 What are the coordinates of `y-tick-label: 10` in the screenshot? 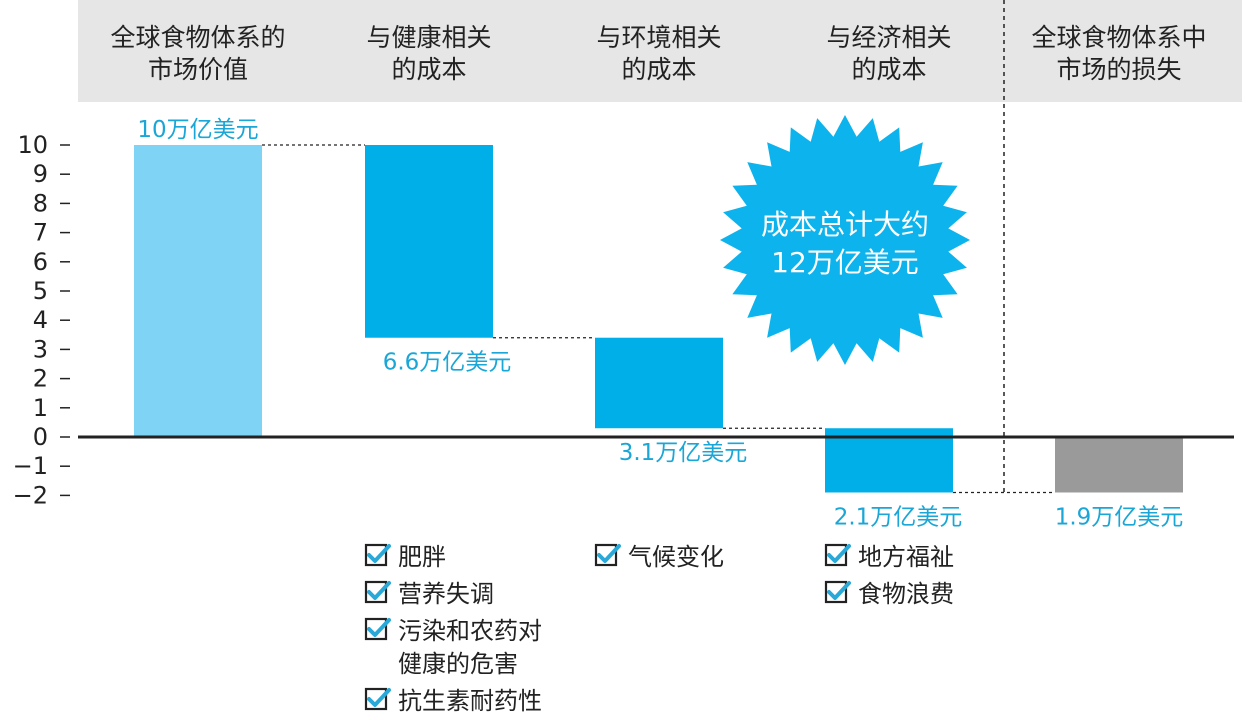 It's located at (32, 145).